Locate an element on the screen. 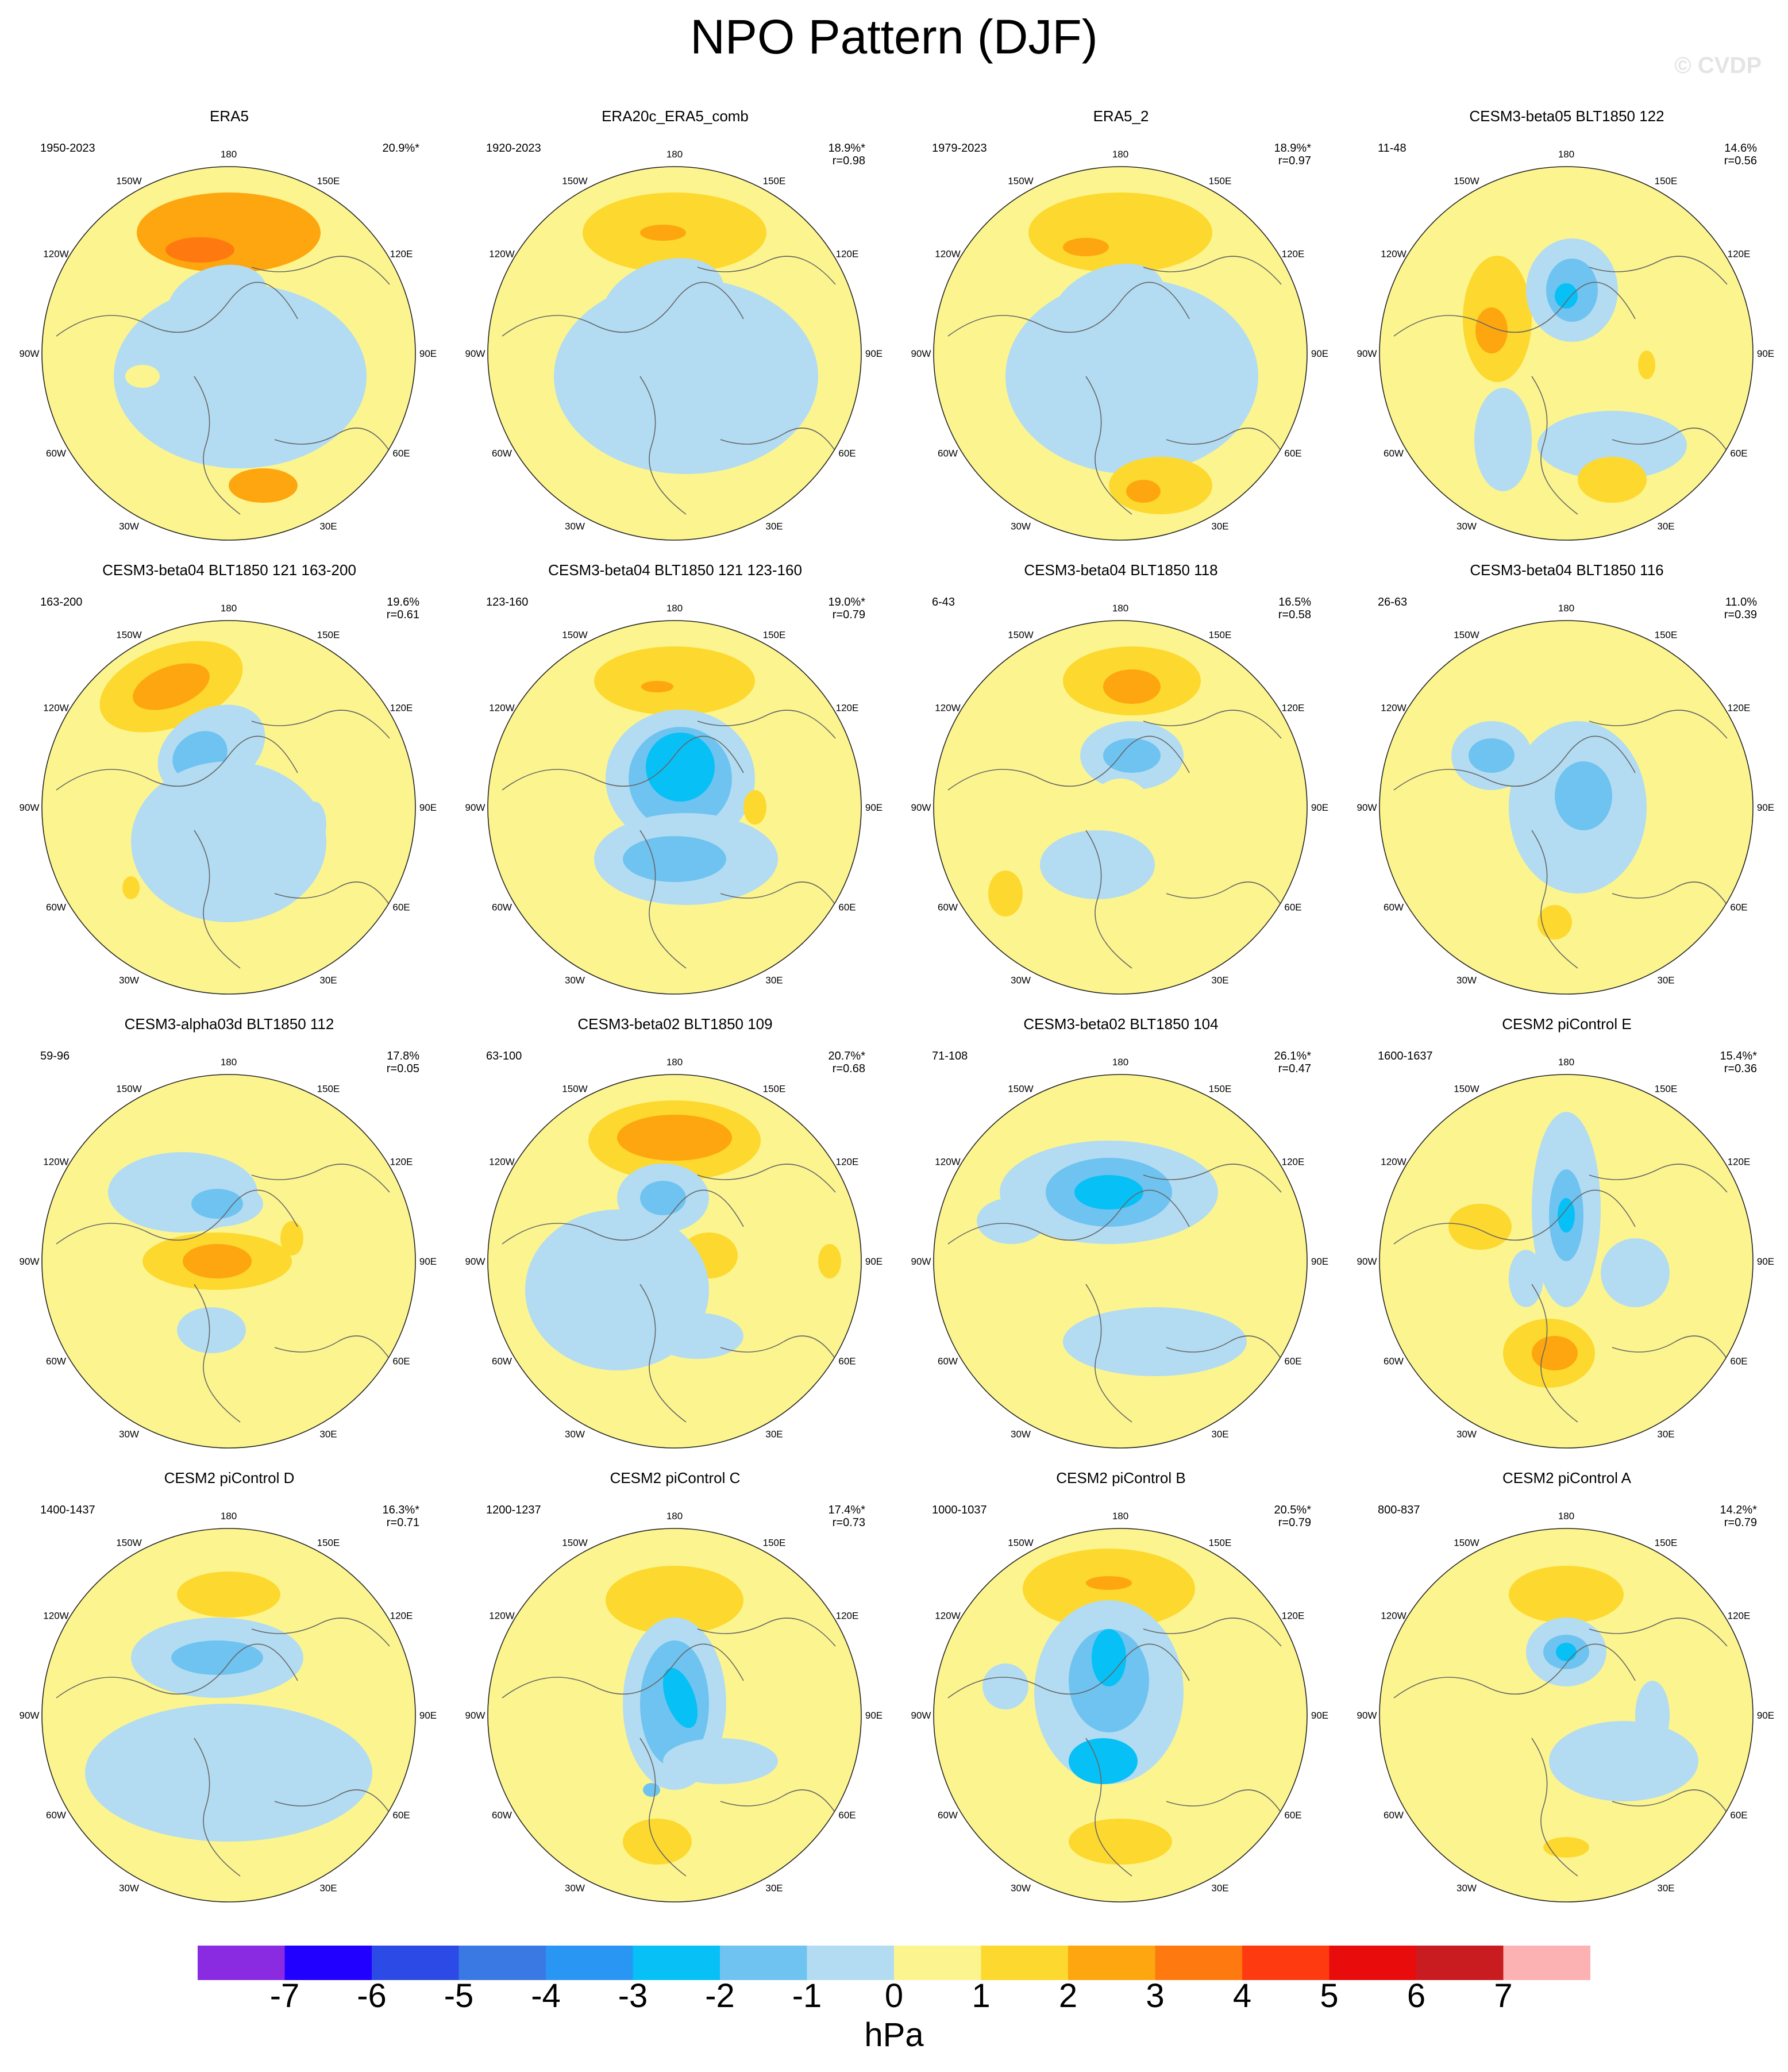 Image resolution: width=1788 pixels, height=2072 pixels. panel-stats: 17.4%* r=0.73 is located at coordinates (842, 1516).